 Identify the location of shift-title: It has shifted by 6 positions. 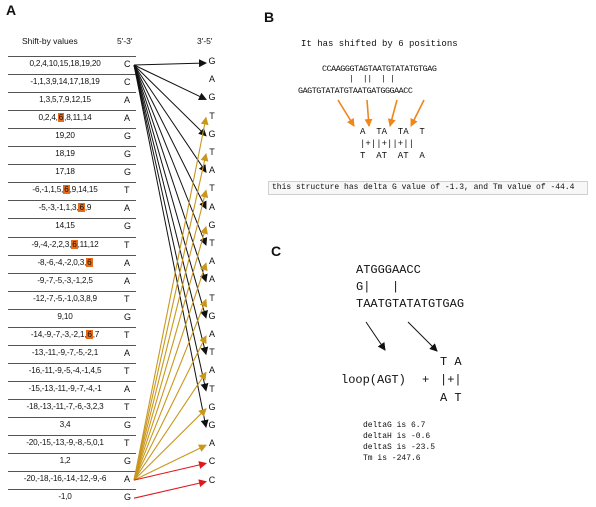
(379, 44).